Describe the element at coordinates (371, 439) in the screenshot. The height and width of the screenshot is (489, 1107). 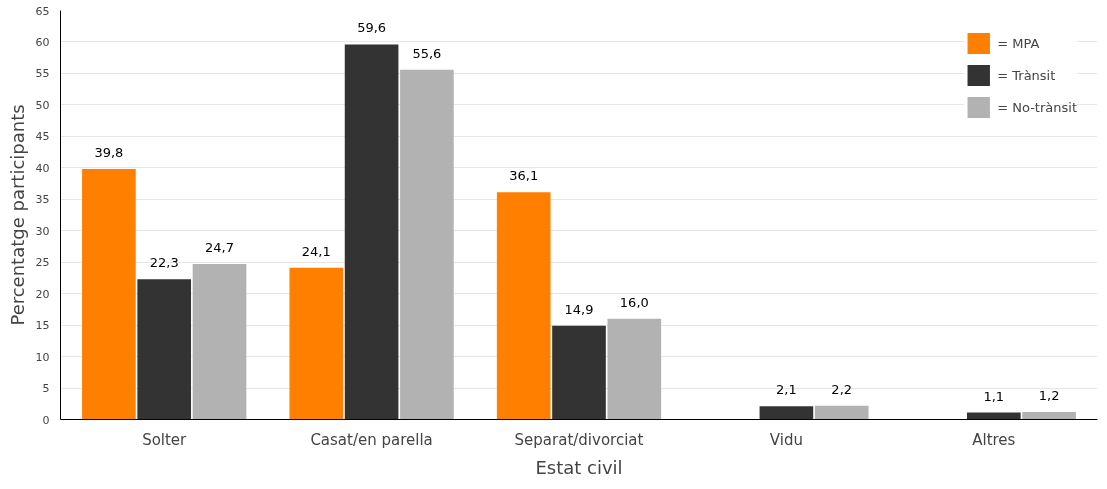
I see `x-tick-label: Casat/en parella` at that location.